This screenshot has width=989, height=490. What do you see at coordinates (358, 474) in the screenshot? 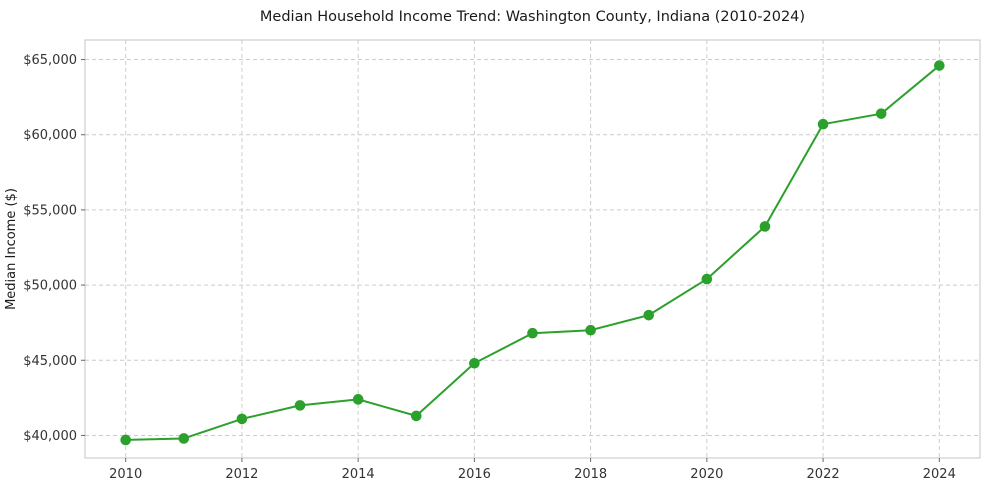
I see `x-tick-label: 2014` at bounding box center [358, 474].